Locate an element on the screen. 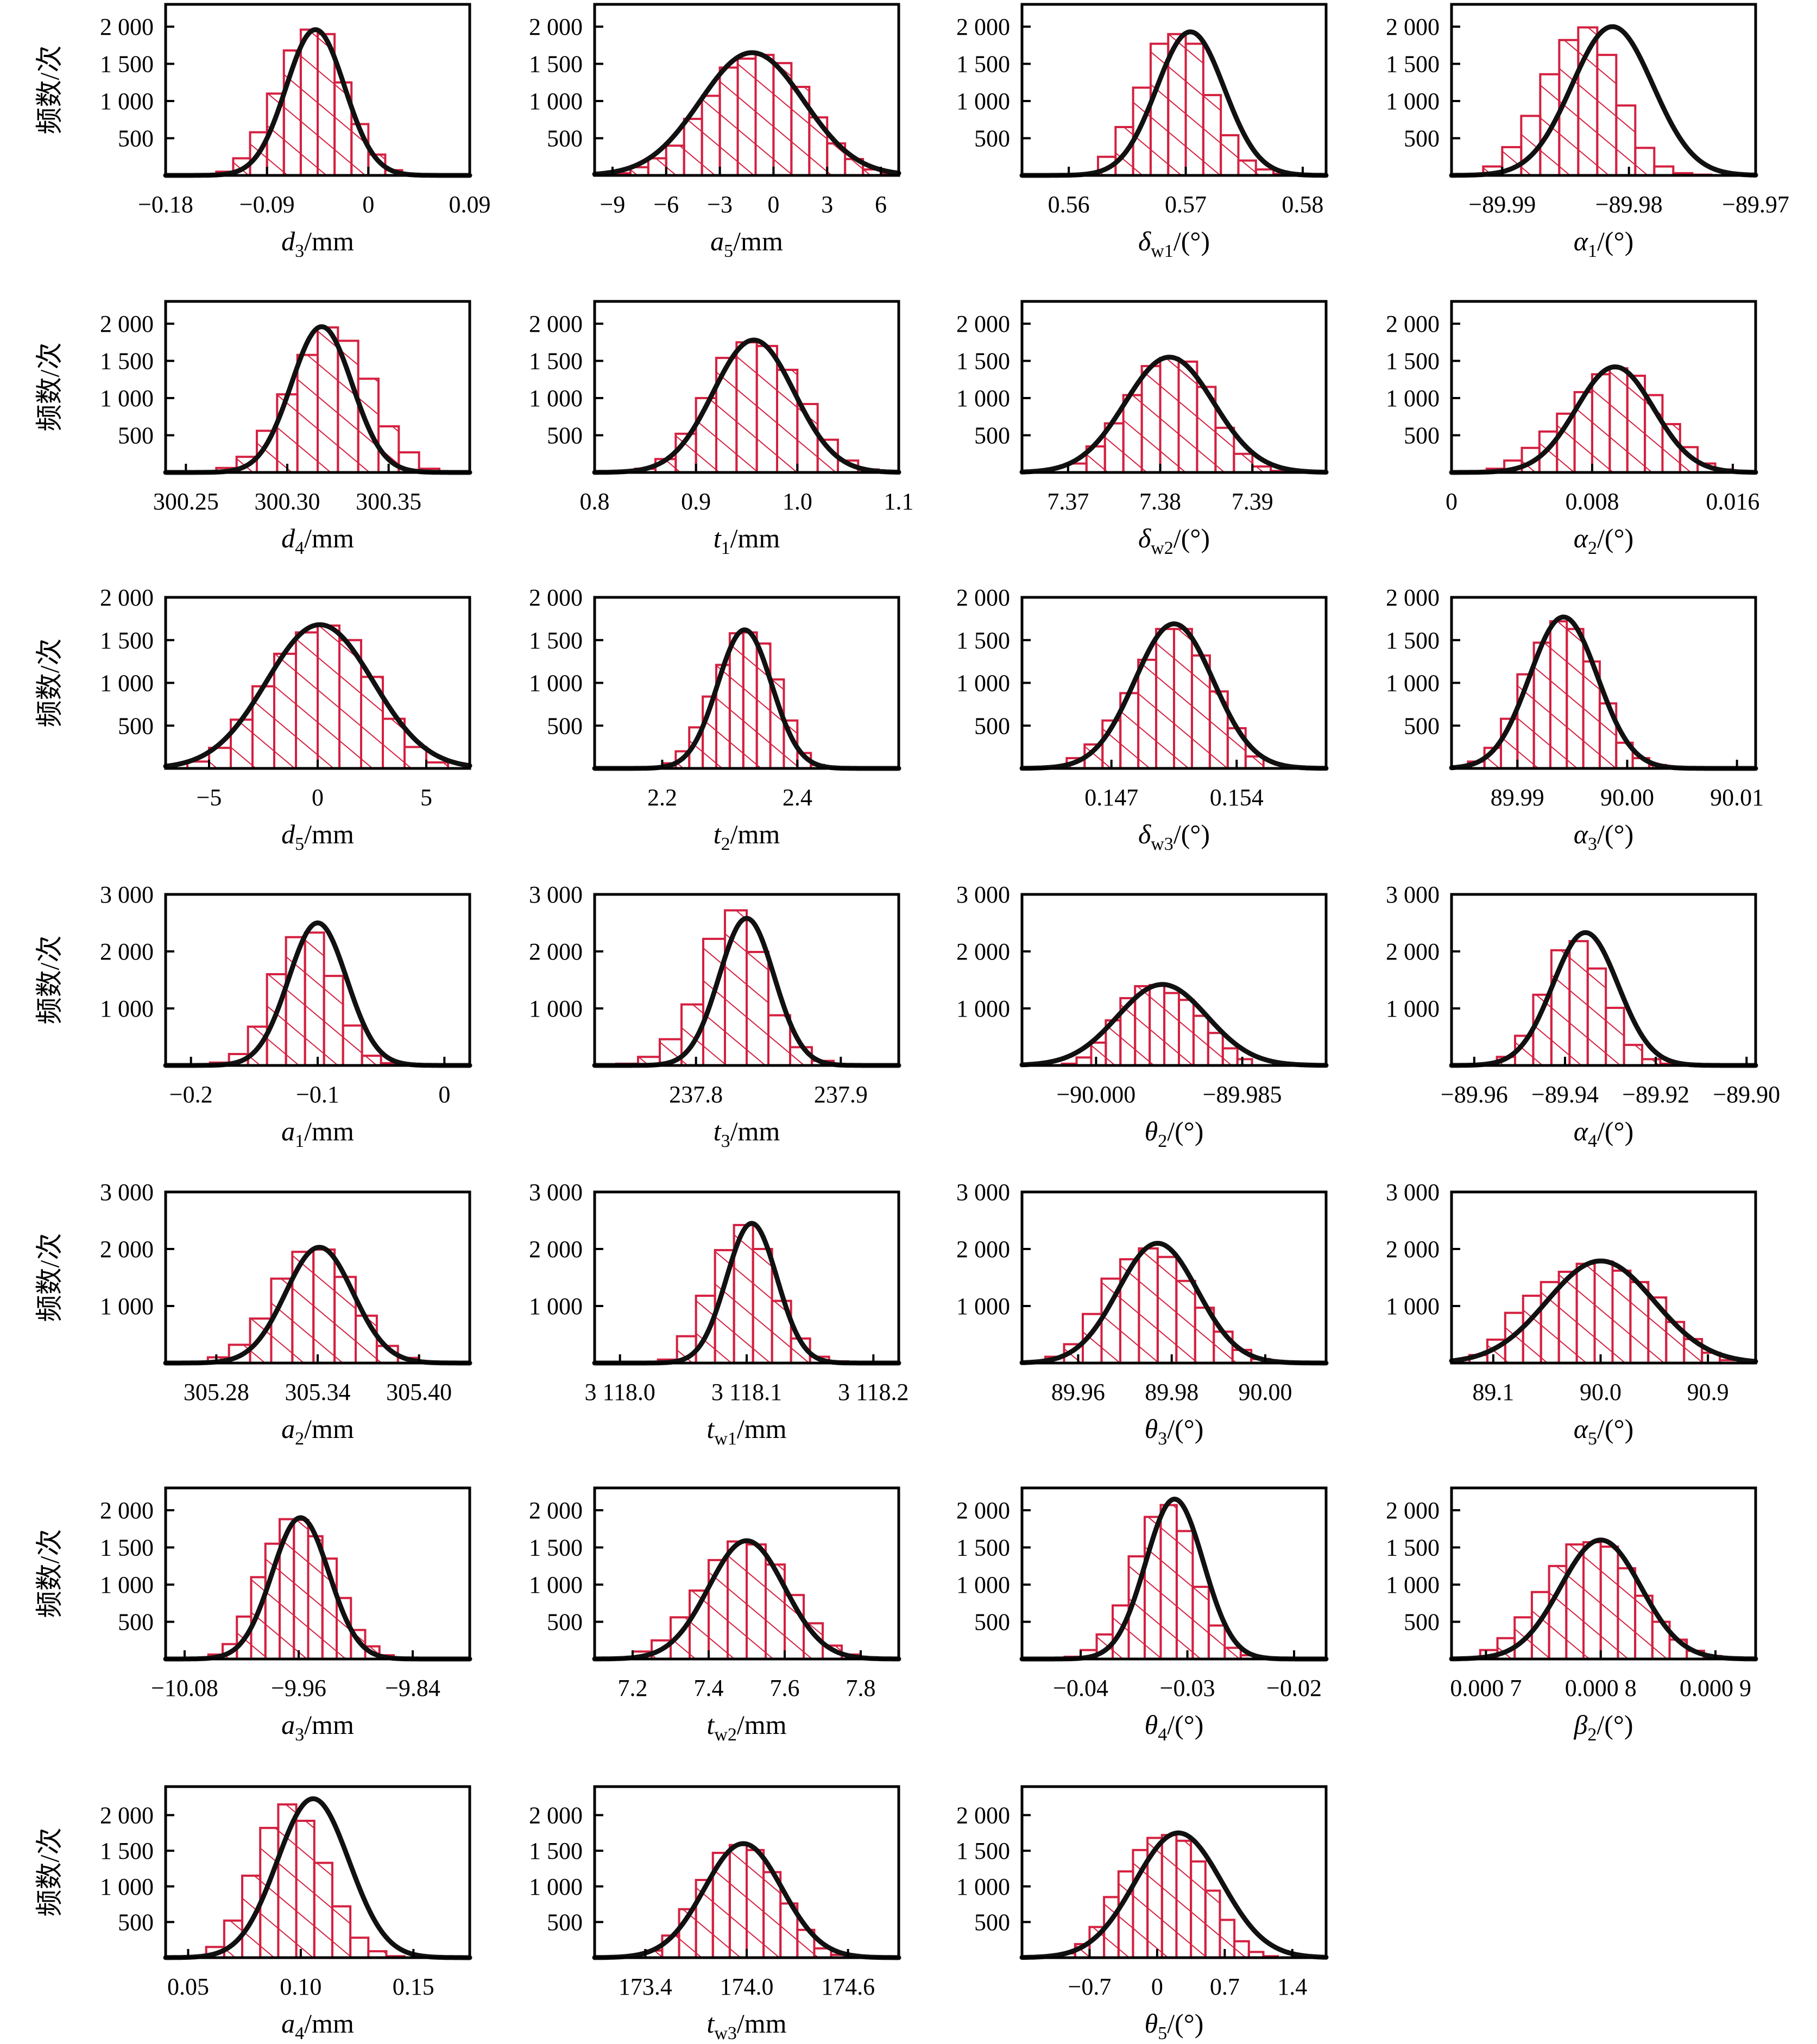 The width and height of the screenshot is (1817, 2044). x-tick-label: 0.000 8 is located at coordinates (1601, 1688).